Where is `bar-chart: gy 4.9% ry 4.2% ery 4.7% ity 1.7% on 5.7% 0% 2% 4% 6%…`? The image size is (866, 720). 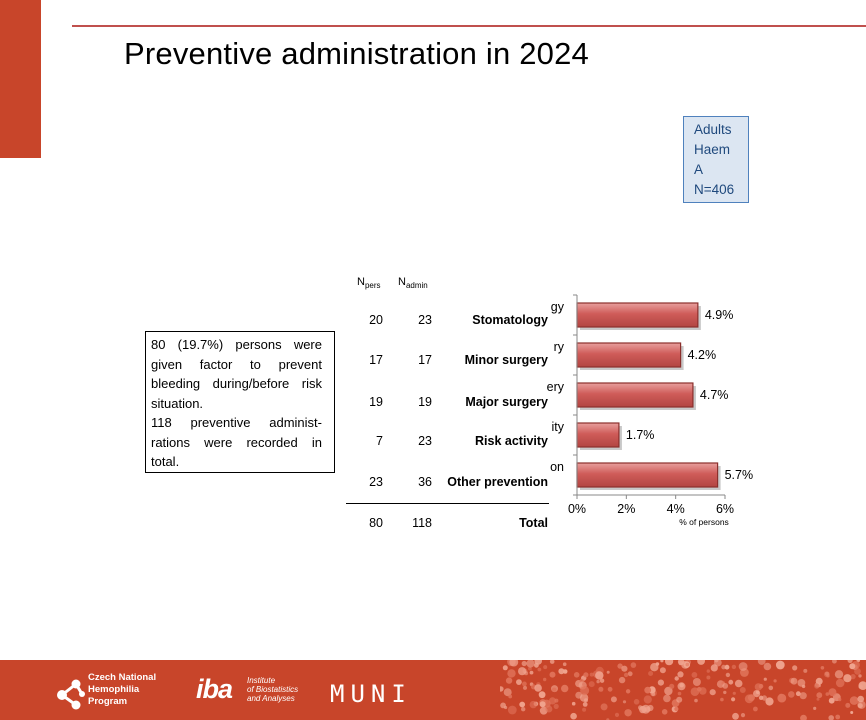 bar-chart: gy 4.9% ry 4.2% ery 4.7% ity 1.7% on 5.7% 0% 2% 4% 6%… is located at coordinates (650, 410).